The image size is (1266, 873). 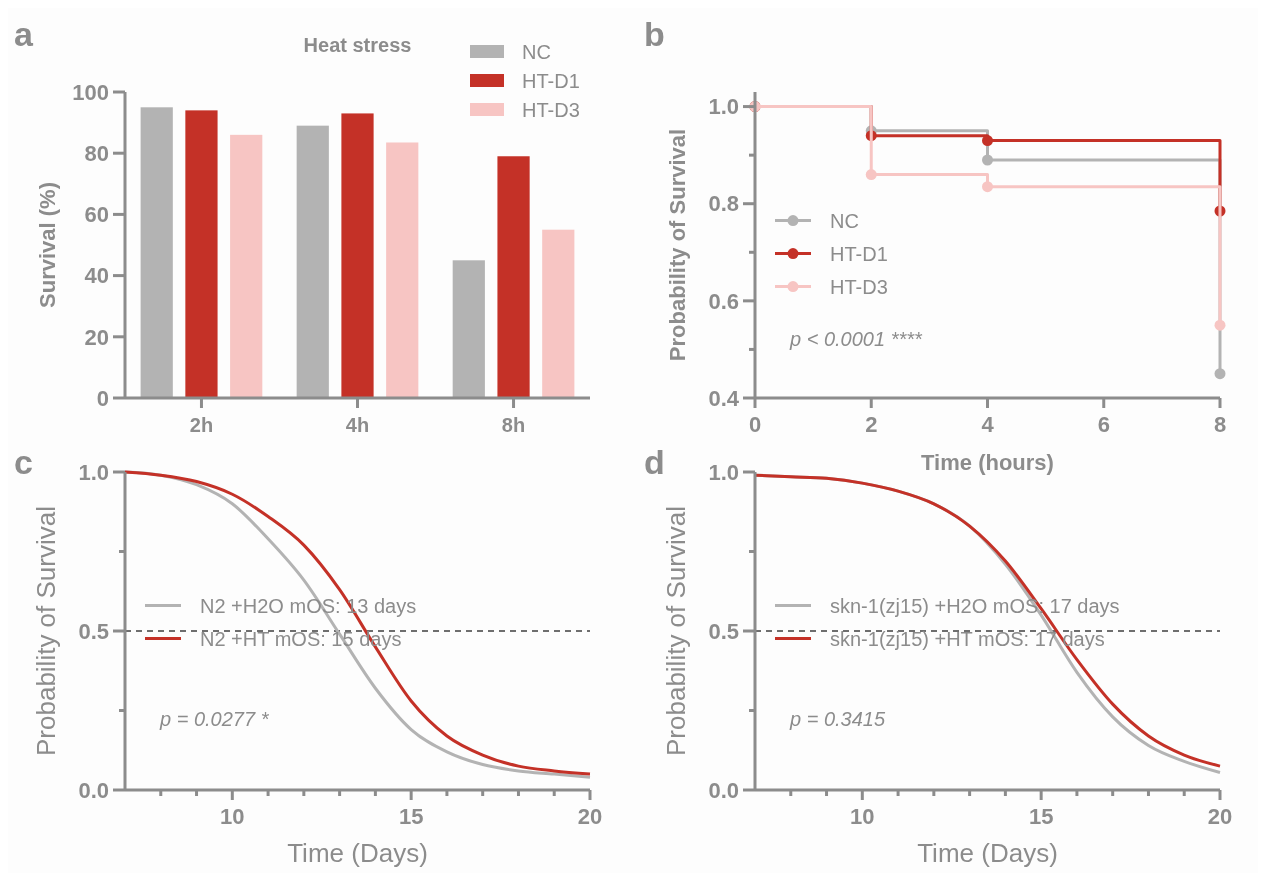 I want to click on text: d, so click(x=654, y=462).